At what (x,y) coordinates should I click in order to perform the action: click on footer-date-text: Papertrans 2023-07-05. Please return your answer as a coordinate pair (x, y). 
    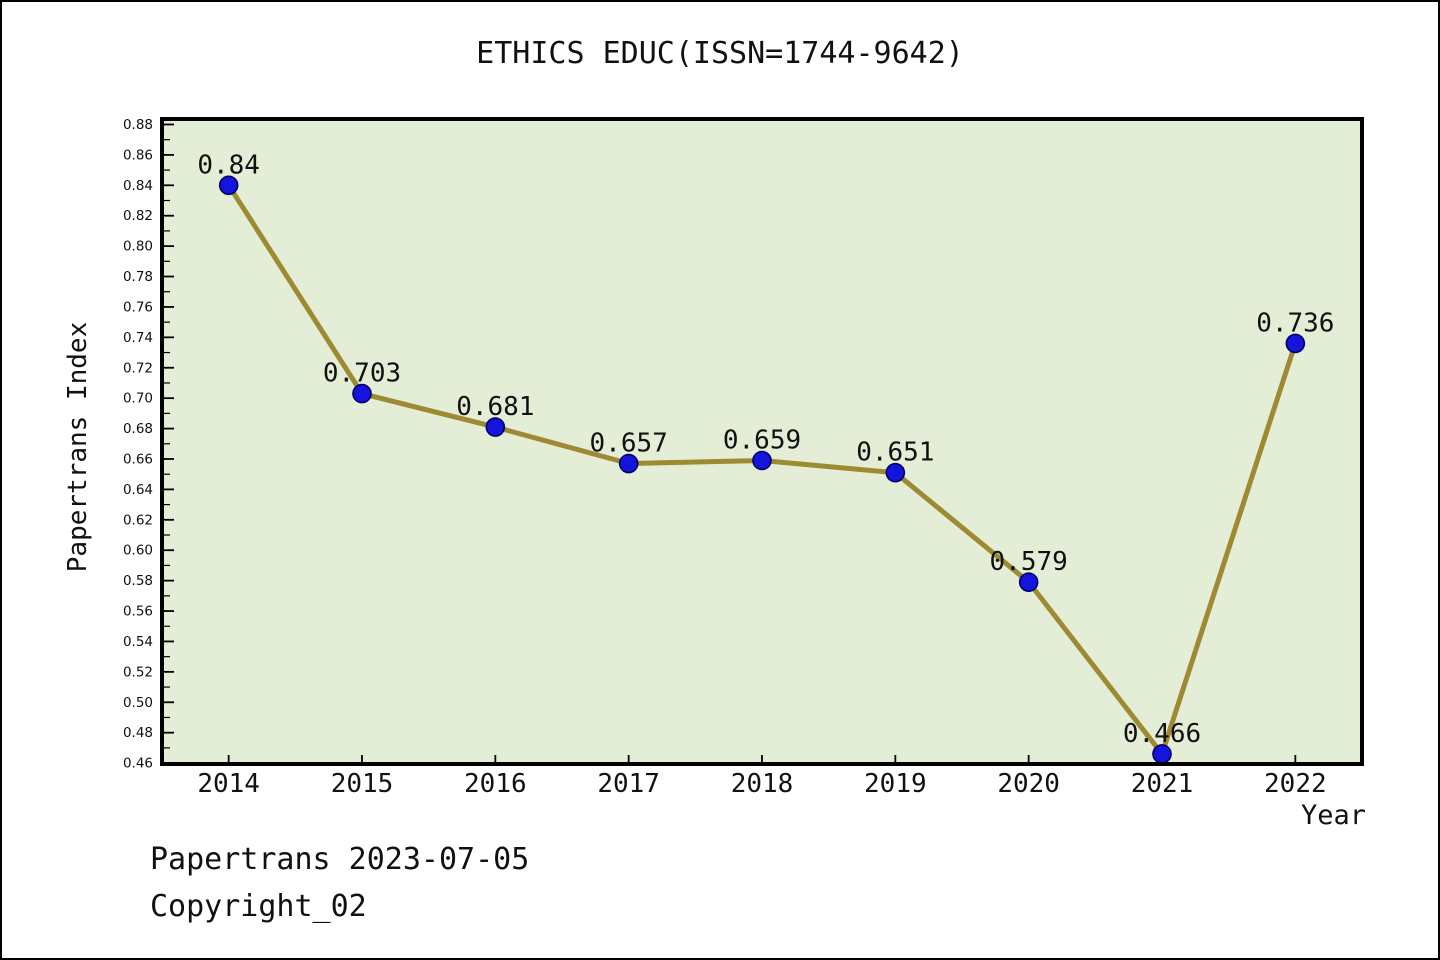
    Looking at the image, I should click on (340, 859).